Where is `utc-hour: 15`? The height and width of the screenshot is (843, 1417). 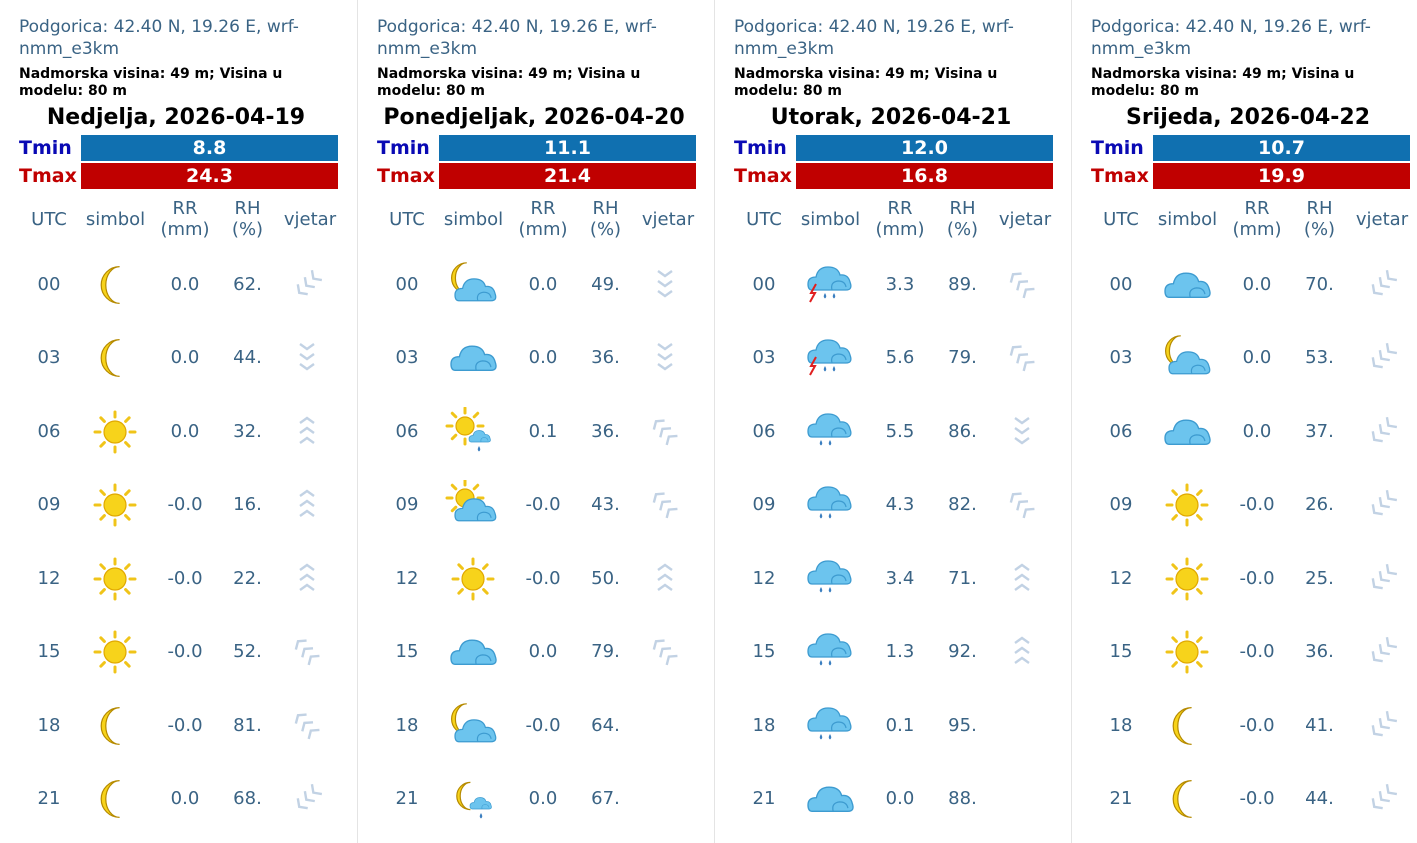 utc-hour: 15 is located at coordinates (764, 651).